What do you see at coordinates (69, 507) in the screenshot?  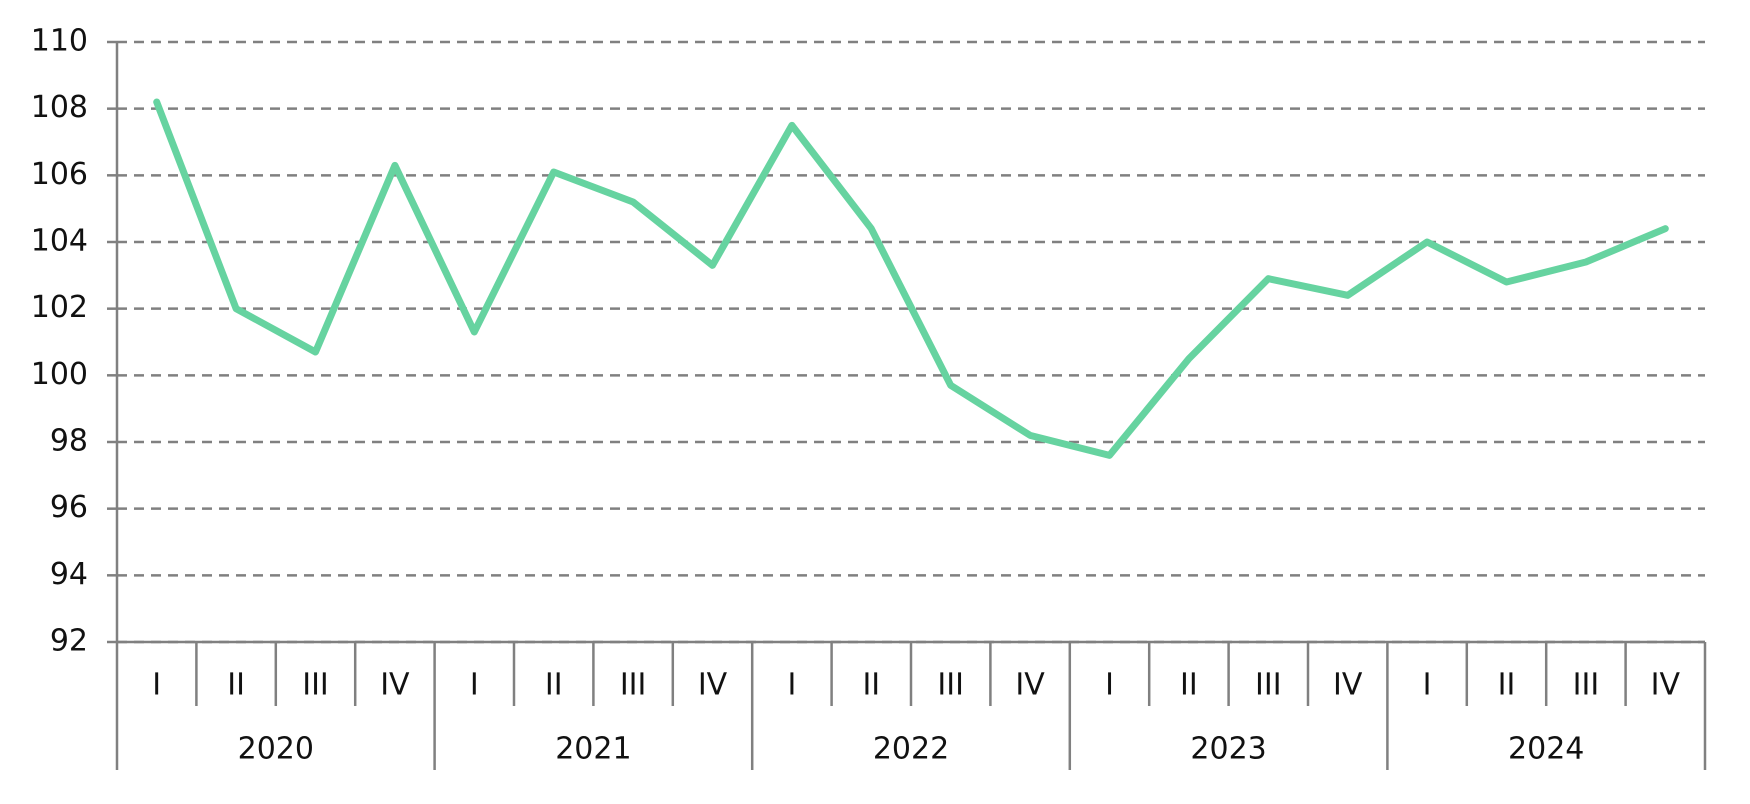 I see `y-tick-label: 96` at bounding box center [69, 507].